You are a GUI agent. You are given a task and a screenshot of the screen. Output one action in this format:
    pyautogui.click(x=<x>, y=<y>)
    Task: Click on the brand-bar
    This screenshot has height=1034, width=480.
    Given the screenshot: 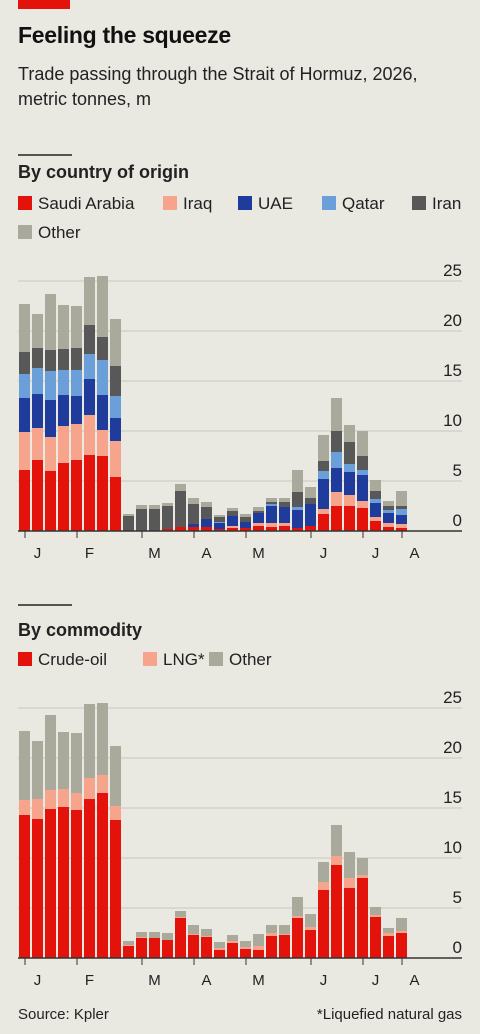 What is the action you would take?
    pyautogui.click(x=44, y=4)
    